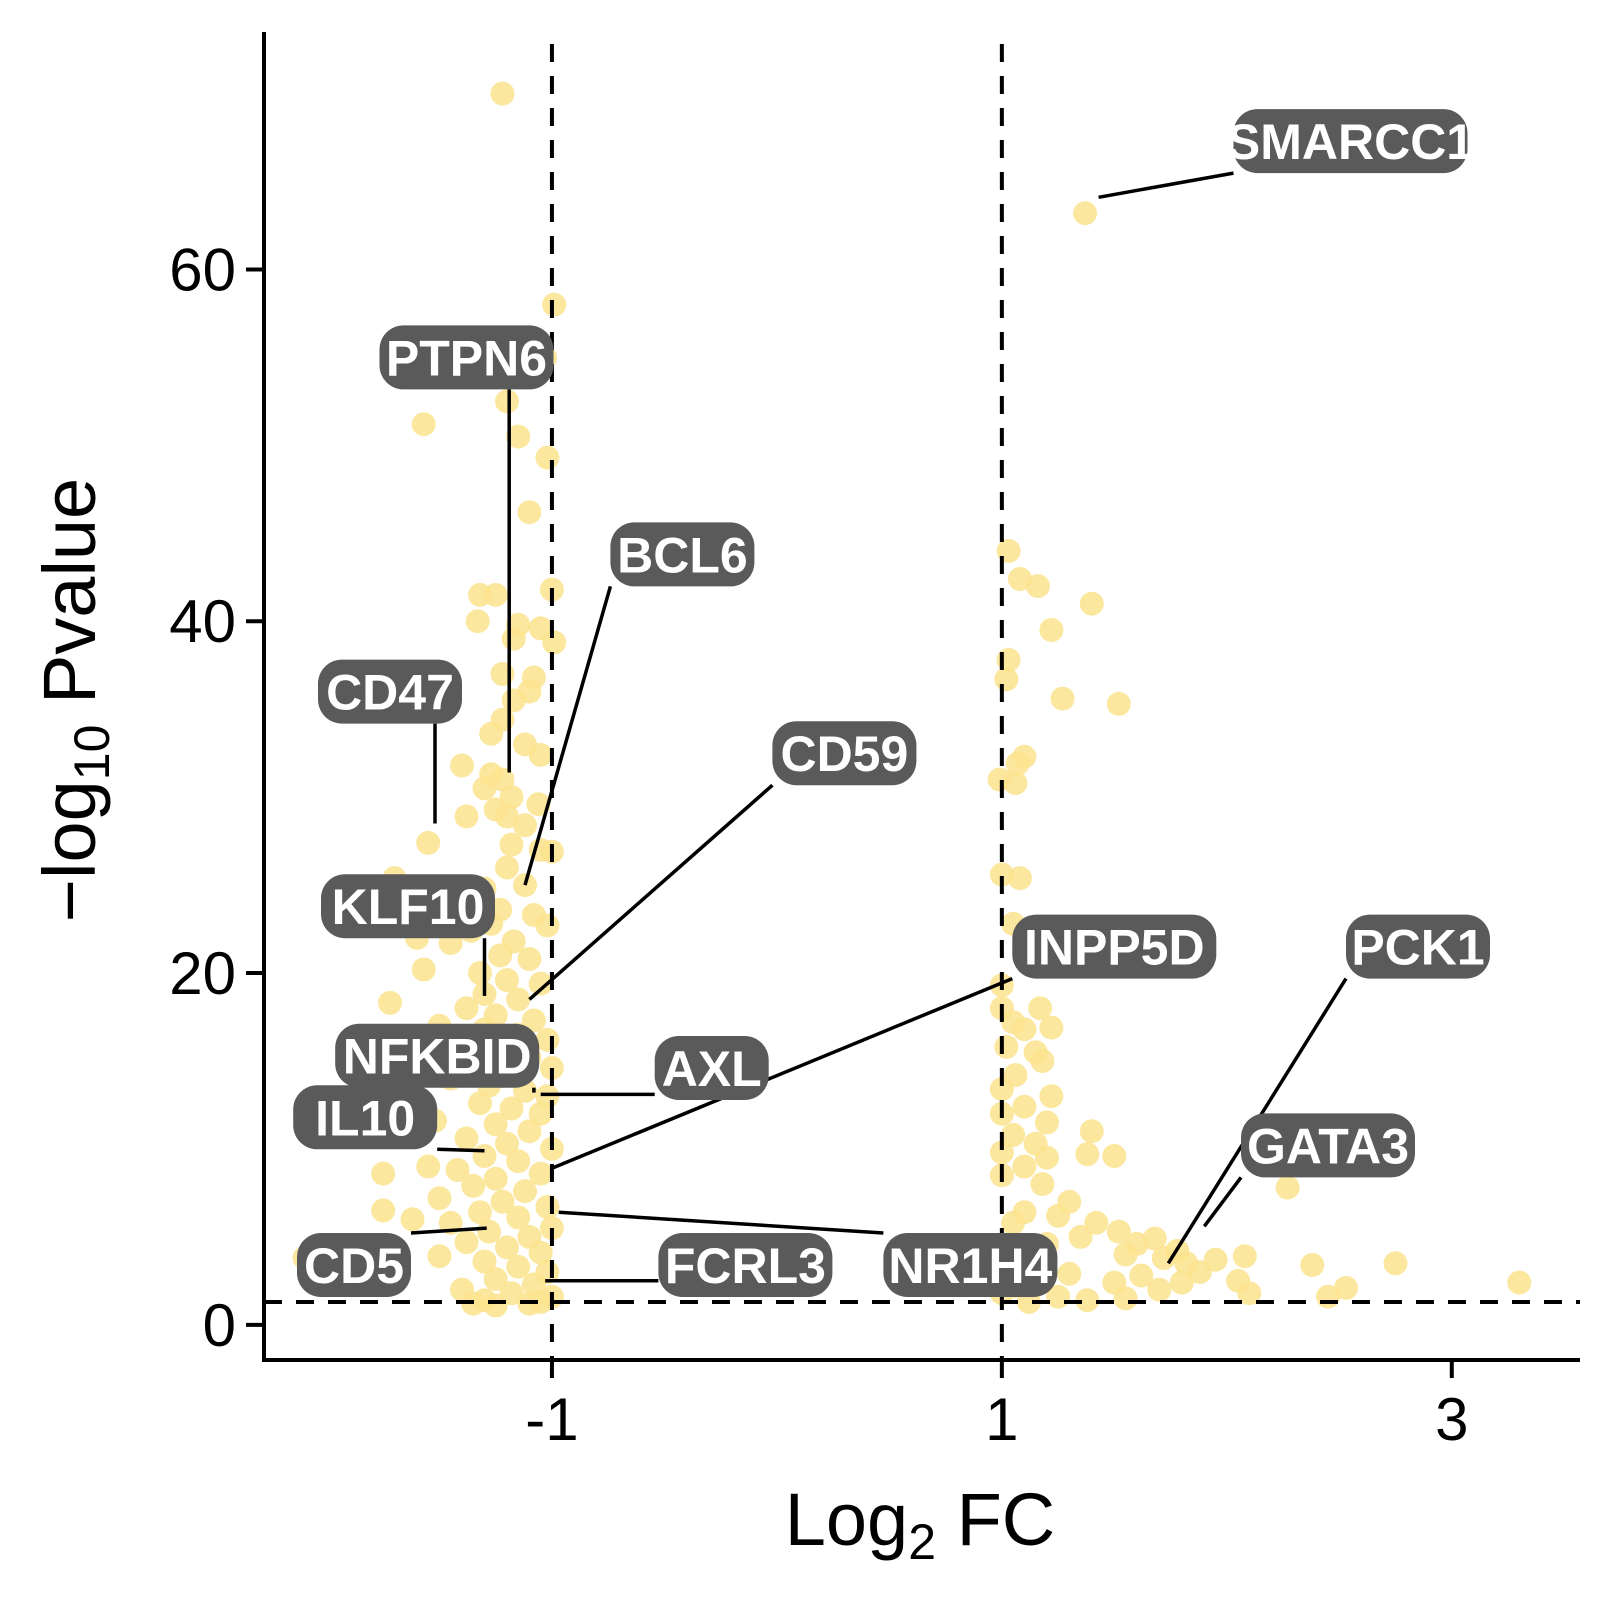 This screenshot has width=1600, height=1600. What do you see at coordinates (202, 973) in the screenshot?
I see `y-tick-label: 20` at bounding box center [202, 973].